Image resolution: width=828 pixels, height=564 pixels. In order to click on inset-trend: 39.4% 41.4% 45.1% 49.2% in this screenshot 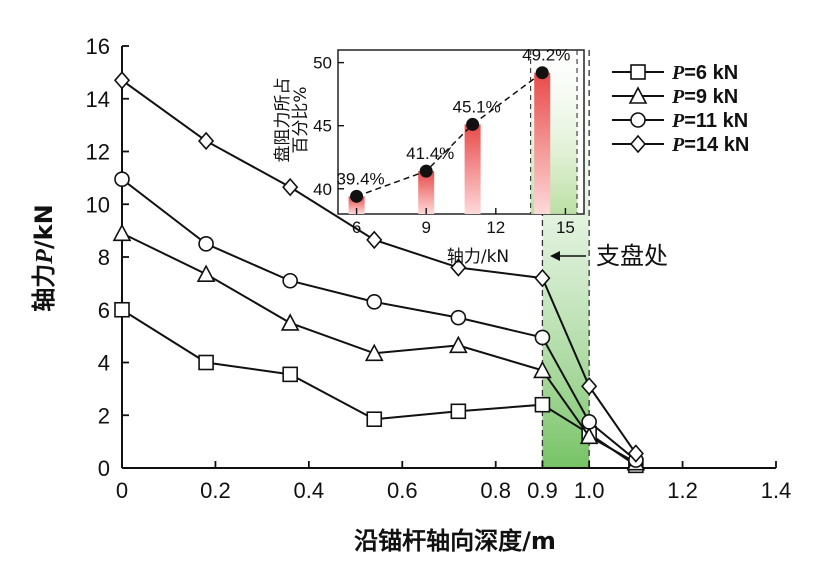, I will do `click(453, 124)`.